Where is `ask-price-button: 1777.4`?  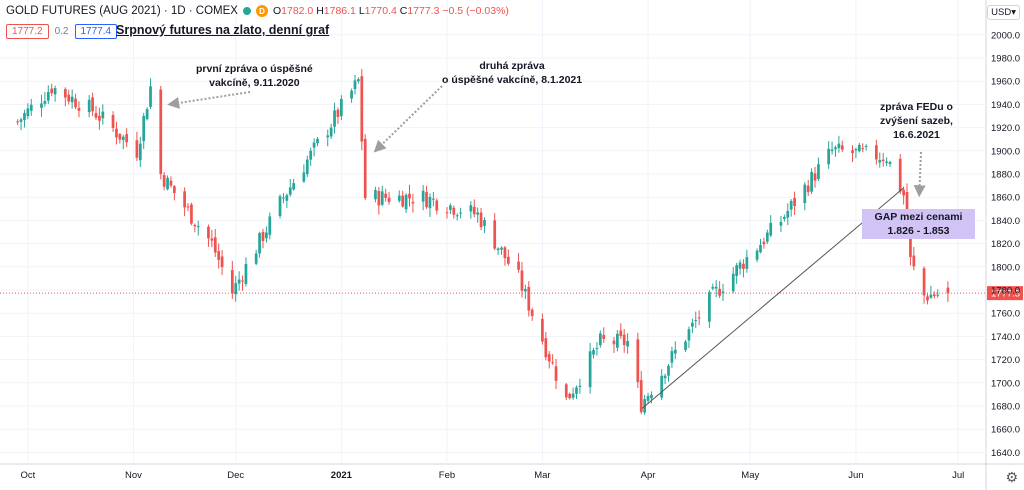 ask-price-button: 1777.4 is located at coordinates (96, 31).